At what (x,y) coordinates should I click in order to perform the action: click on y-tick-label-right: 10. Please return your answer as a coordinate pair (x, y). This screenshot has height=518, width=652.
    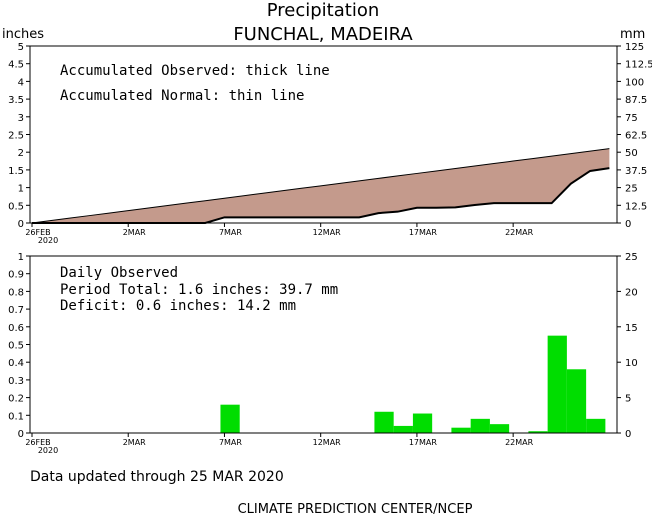
    Looking at the image, I should click on (631, 363).